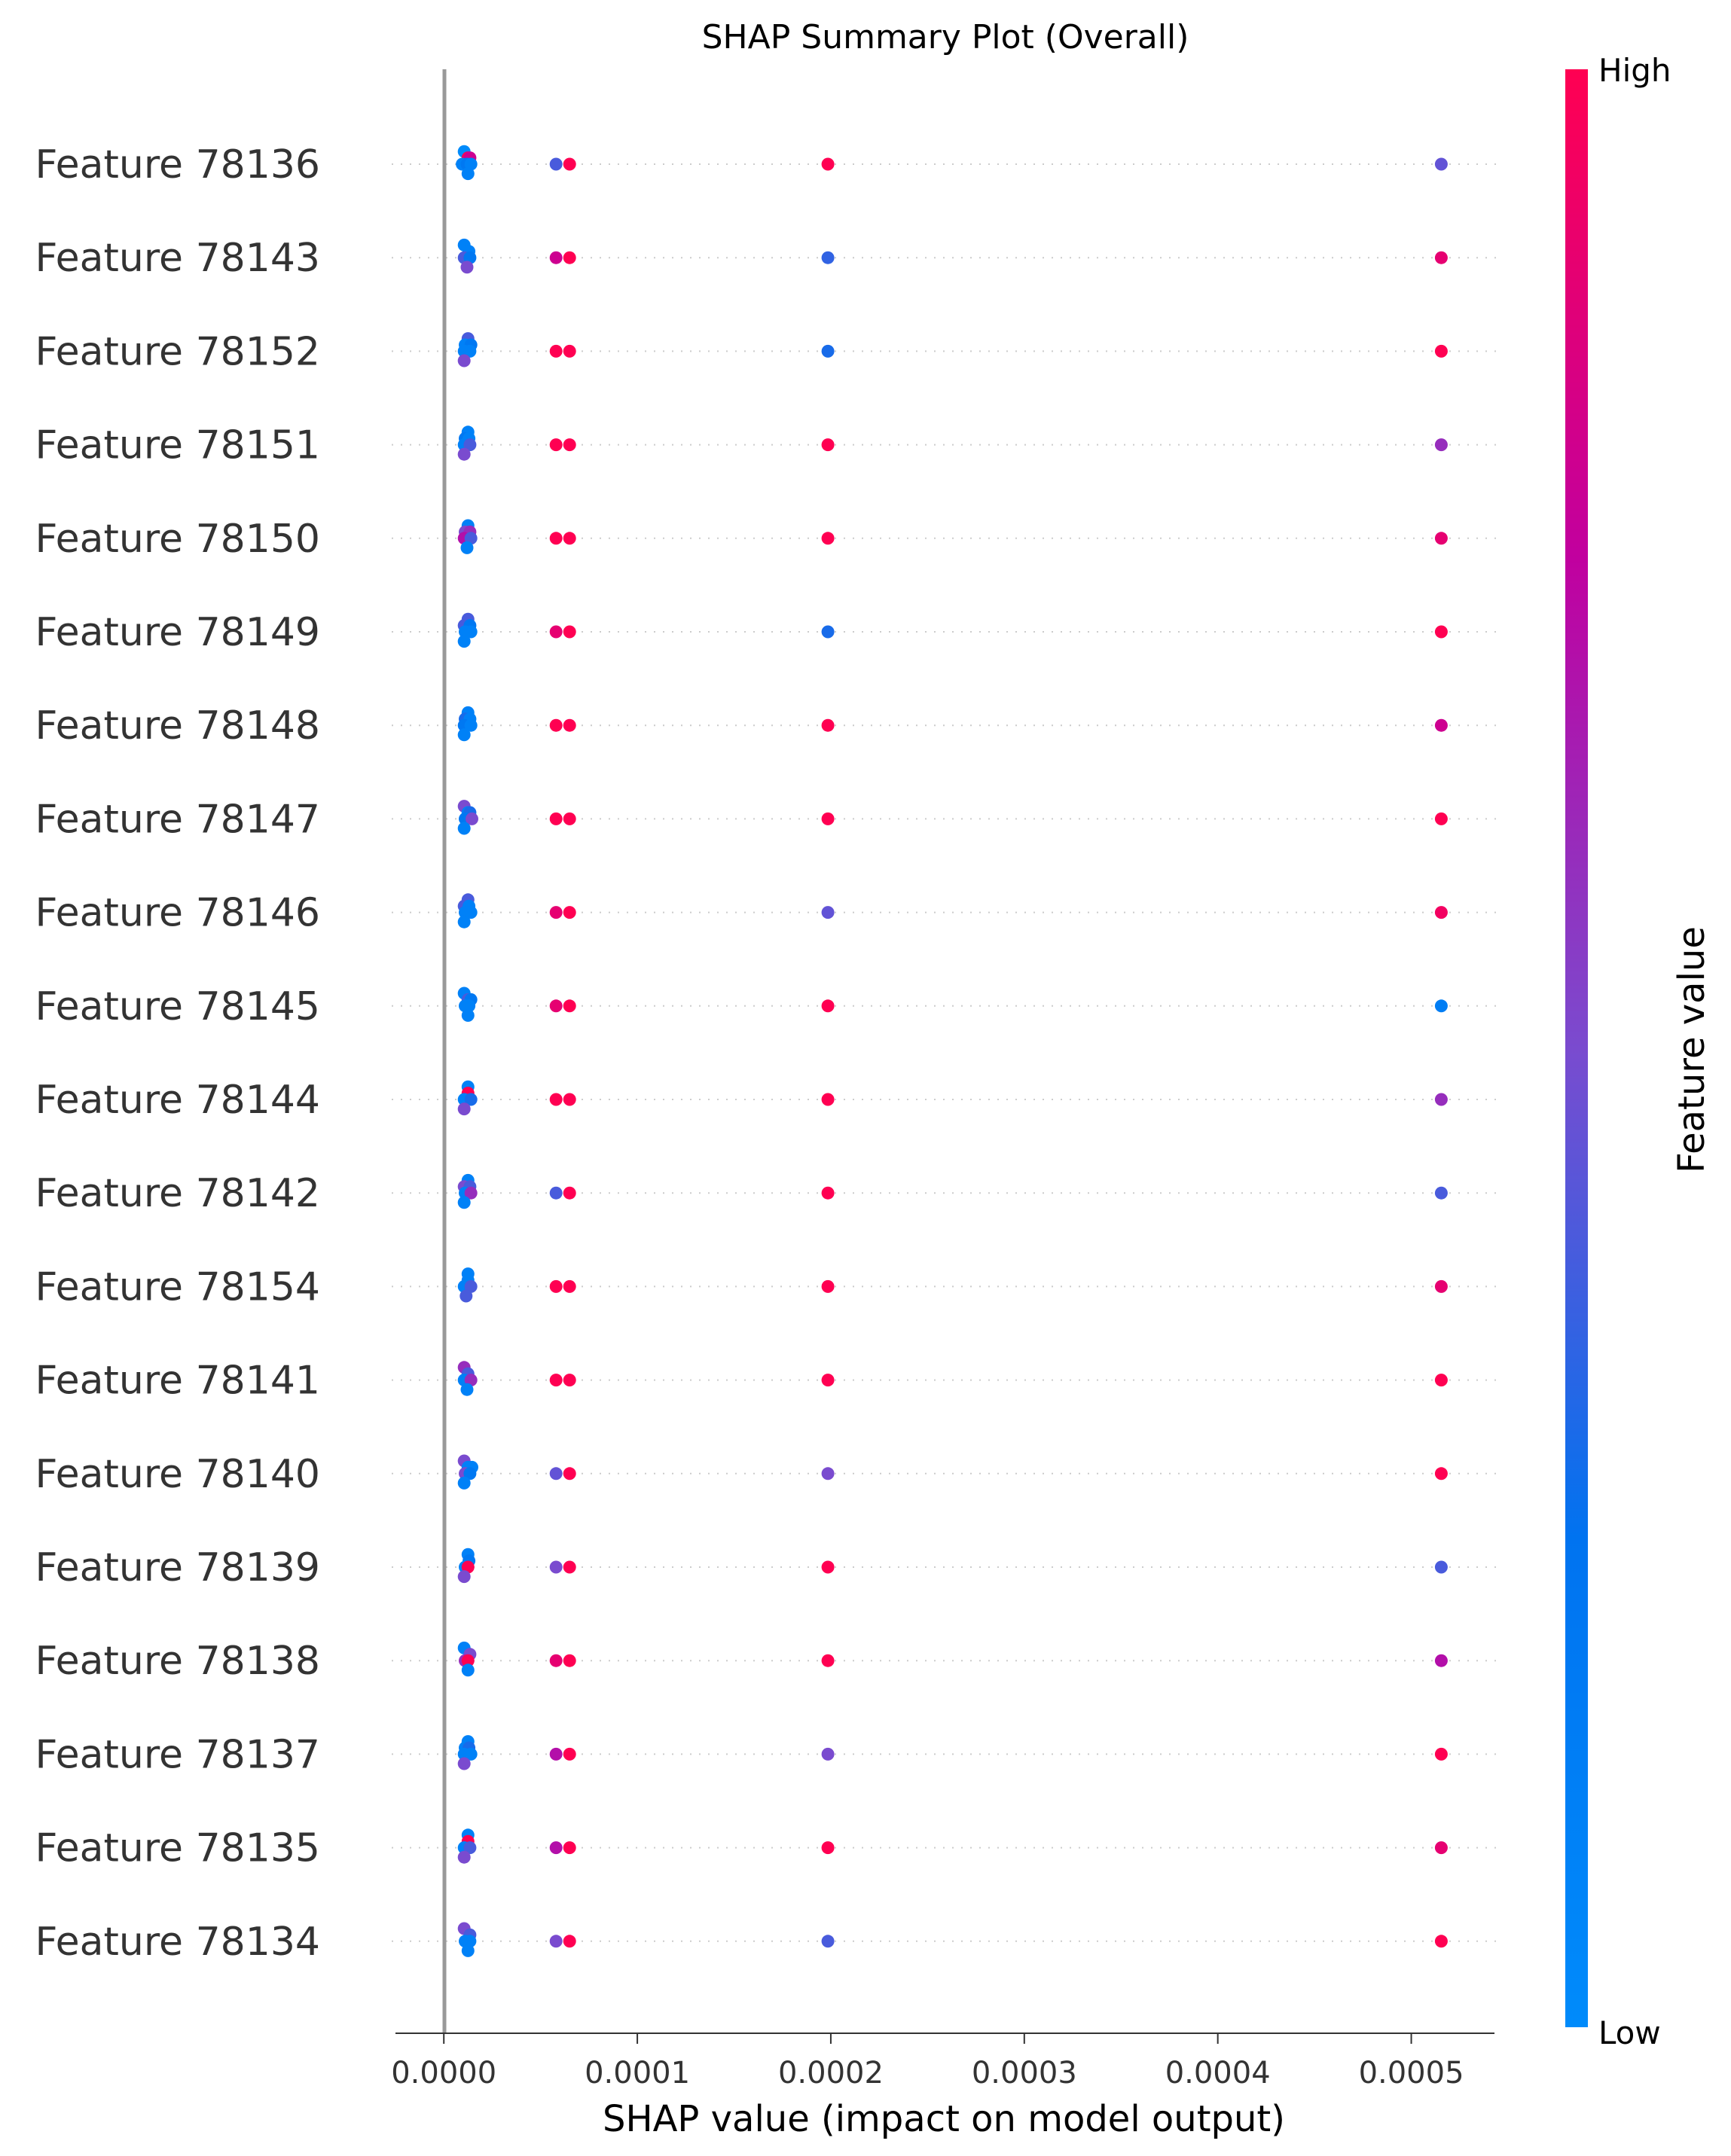  I want to click on x-axis-label: SHAP value (impact on model output), so click(944, 2119).